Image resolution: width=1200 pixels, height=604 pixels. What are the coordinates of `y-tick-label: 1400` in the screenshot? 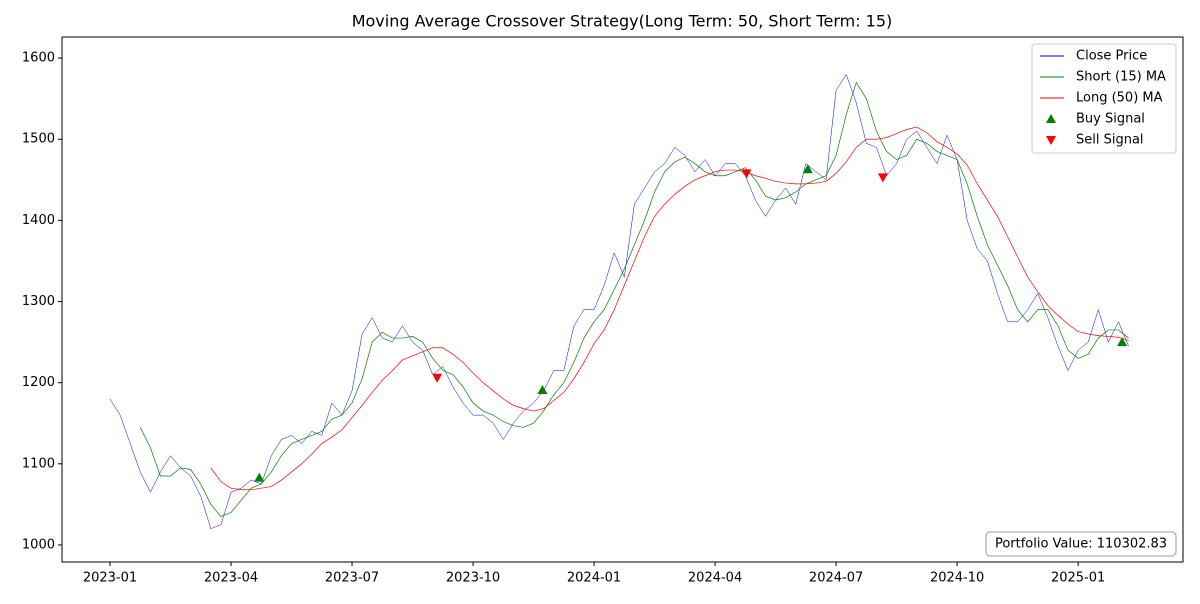 It's located at (38, 220).